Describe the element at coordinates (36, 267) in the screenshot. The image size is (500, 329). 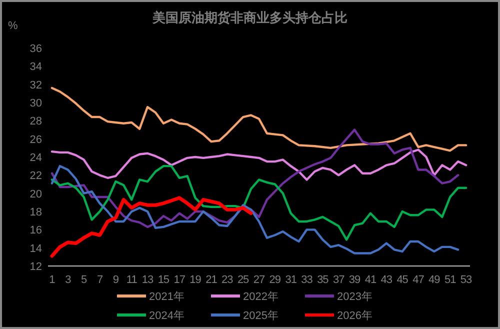
I see `y-tick-label: 12` at that location.